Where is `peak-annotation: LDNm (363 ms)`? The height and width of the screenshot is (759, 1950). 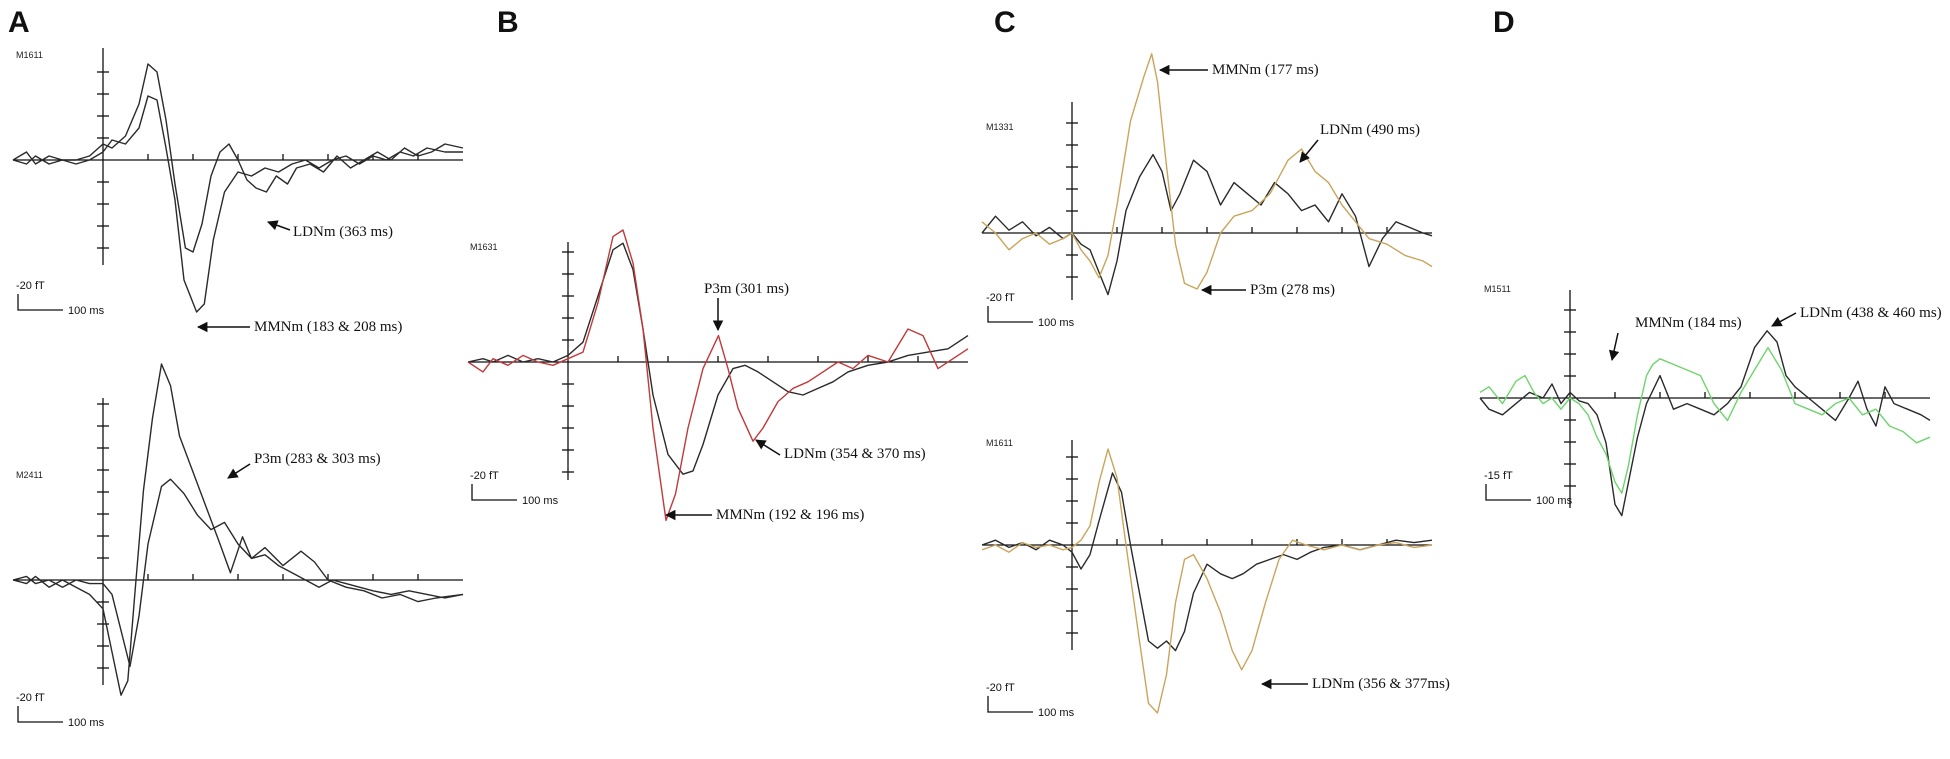 peak-annotation: LDNm (363 ms) is located at coordinates (343, 232).